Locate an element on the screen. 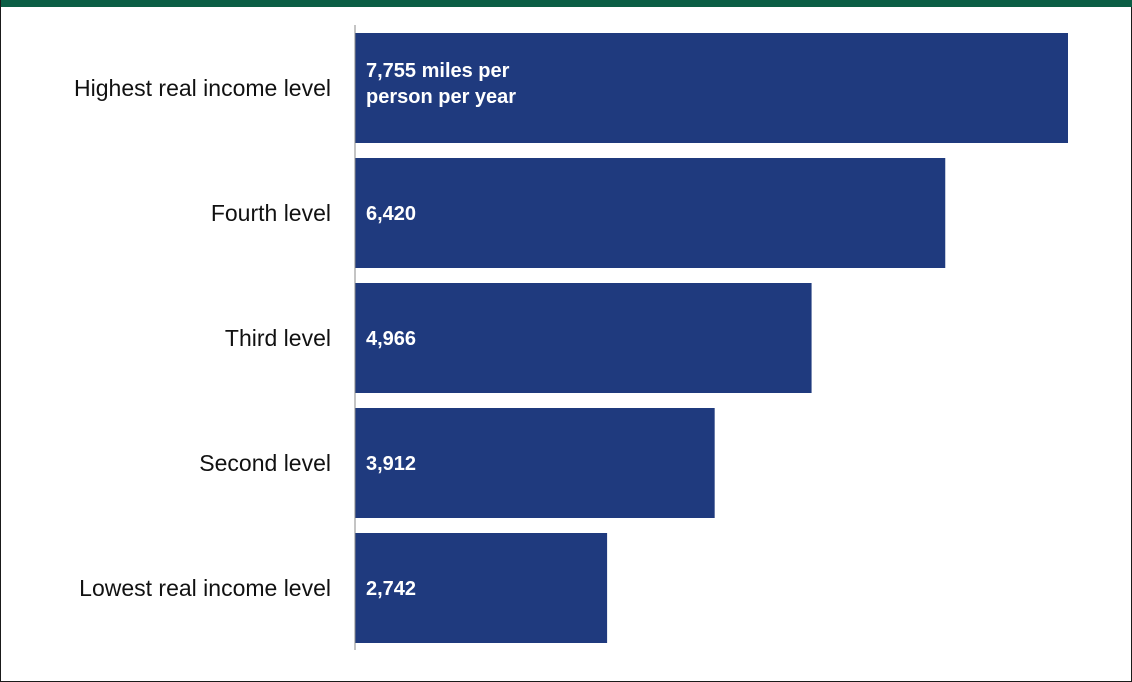  data-label-4: 3,912 is located at coordinates (391, 464).